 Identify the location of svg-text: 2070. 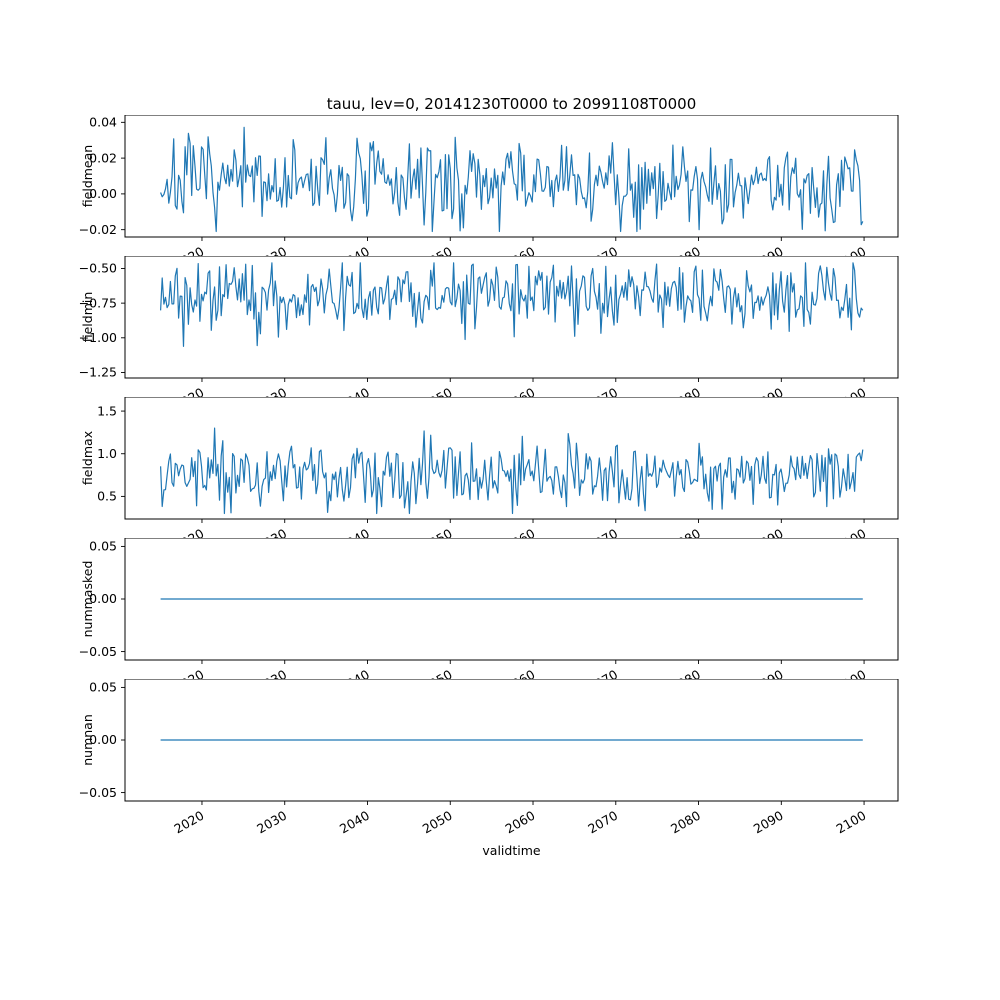
(602, 822).